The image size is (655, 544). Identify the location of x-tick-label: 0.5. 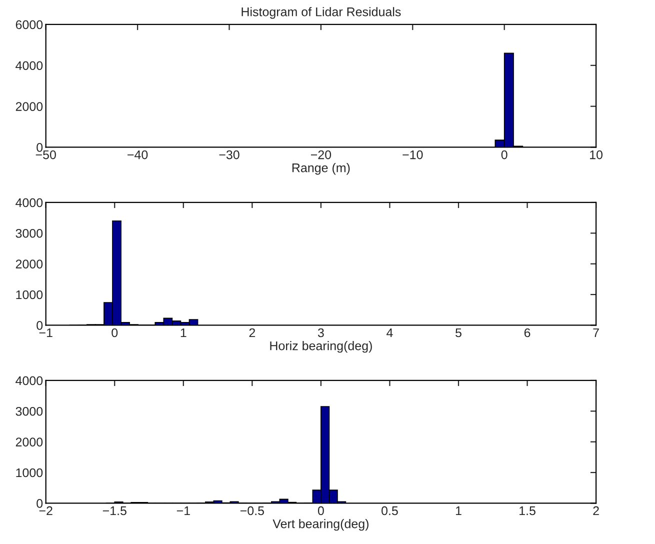
(390, 511).